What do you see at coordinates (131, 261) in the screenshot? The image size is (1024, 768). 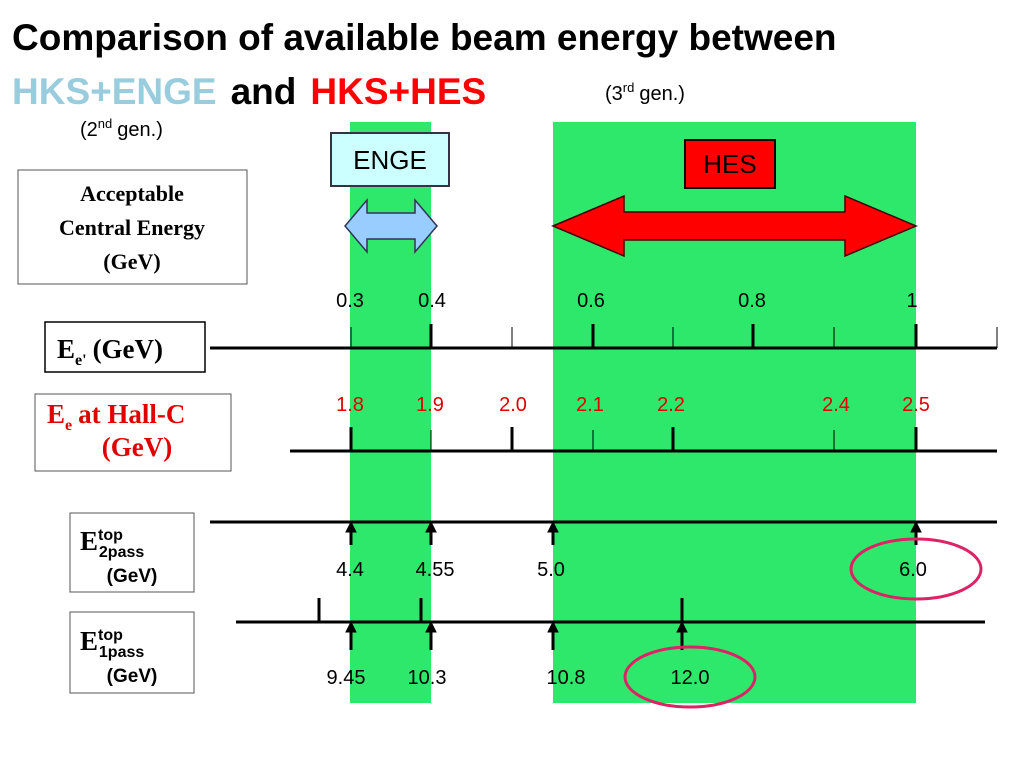 I see `acceptable-label: (GeV)` at bounding box center [131, 261].